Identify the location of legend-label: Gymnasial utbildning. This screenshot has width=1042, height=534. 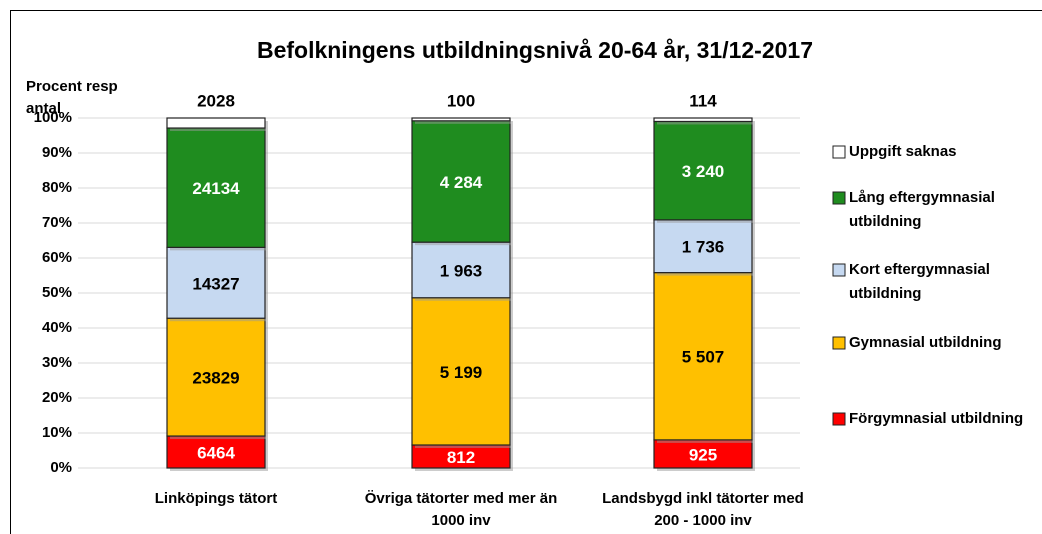
(925, 342).